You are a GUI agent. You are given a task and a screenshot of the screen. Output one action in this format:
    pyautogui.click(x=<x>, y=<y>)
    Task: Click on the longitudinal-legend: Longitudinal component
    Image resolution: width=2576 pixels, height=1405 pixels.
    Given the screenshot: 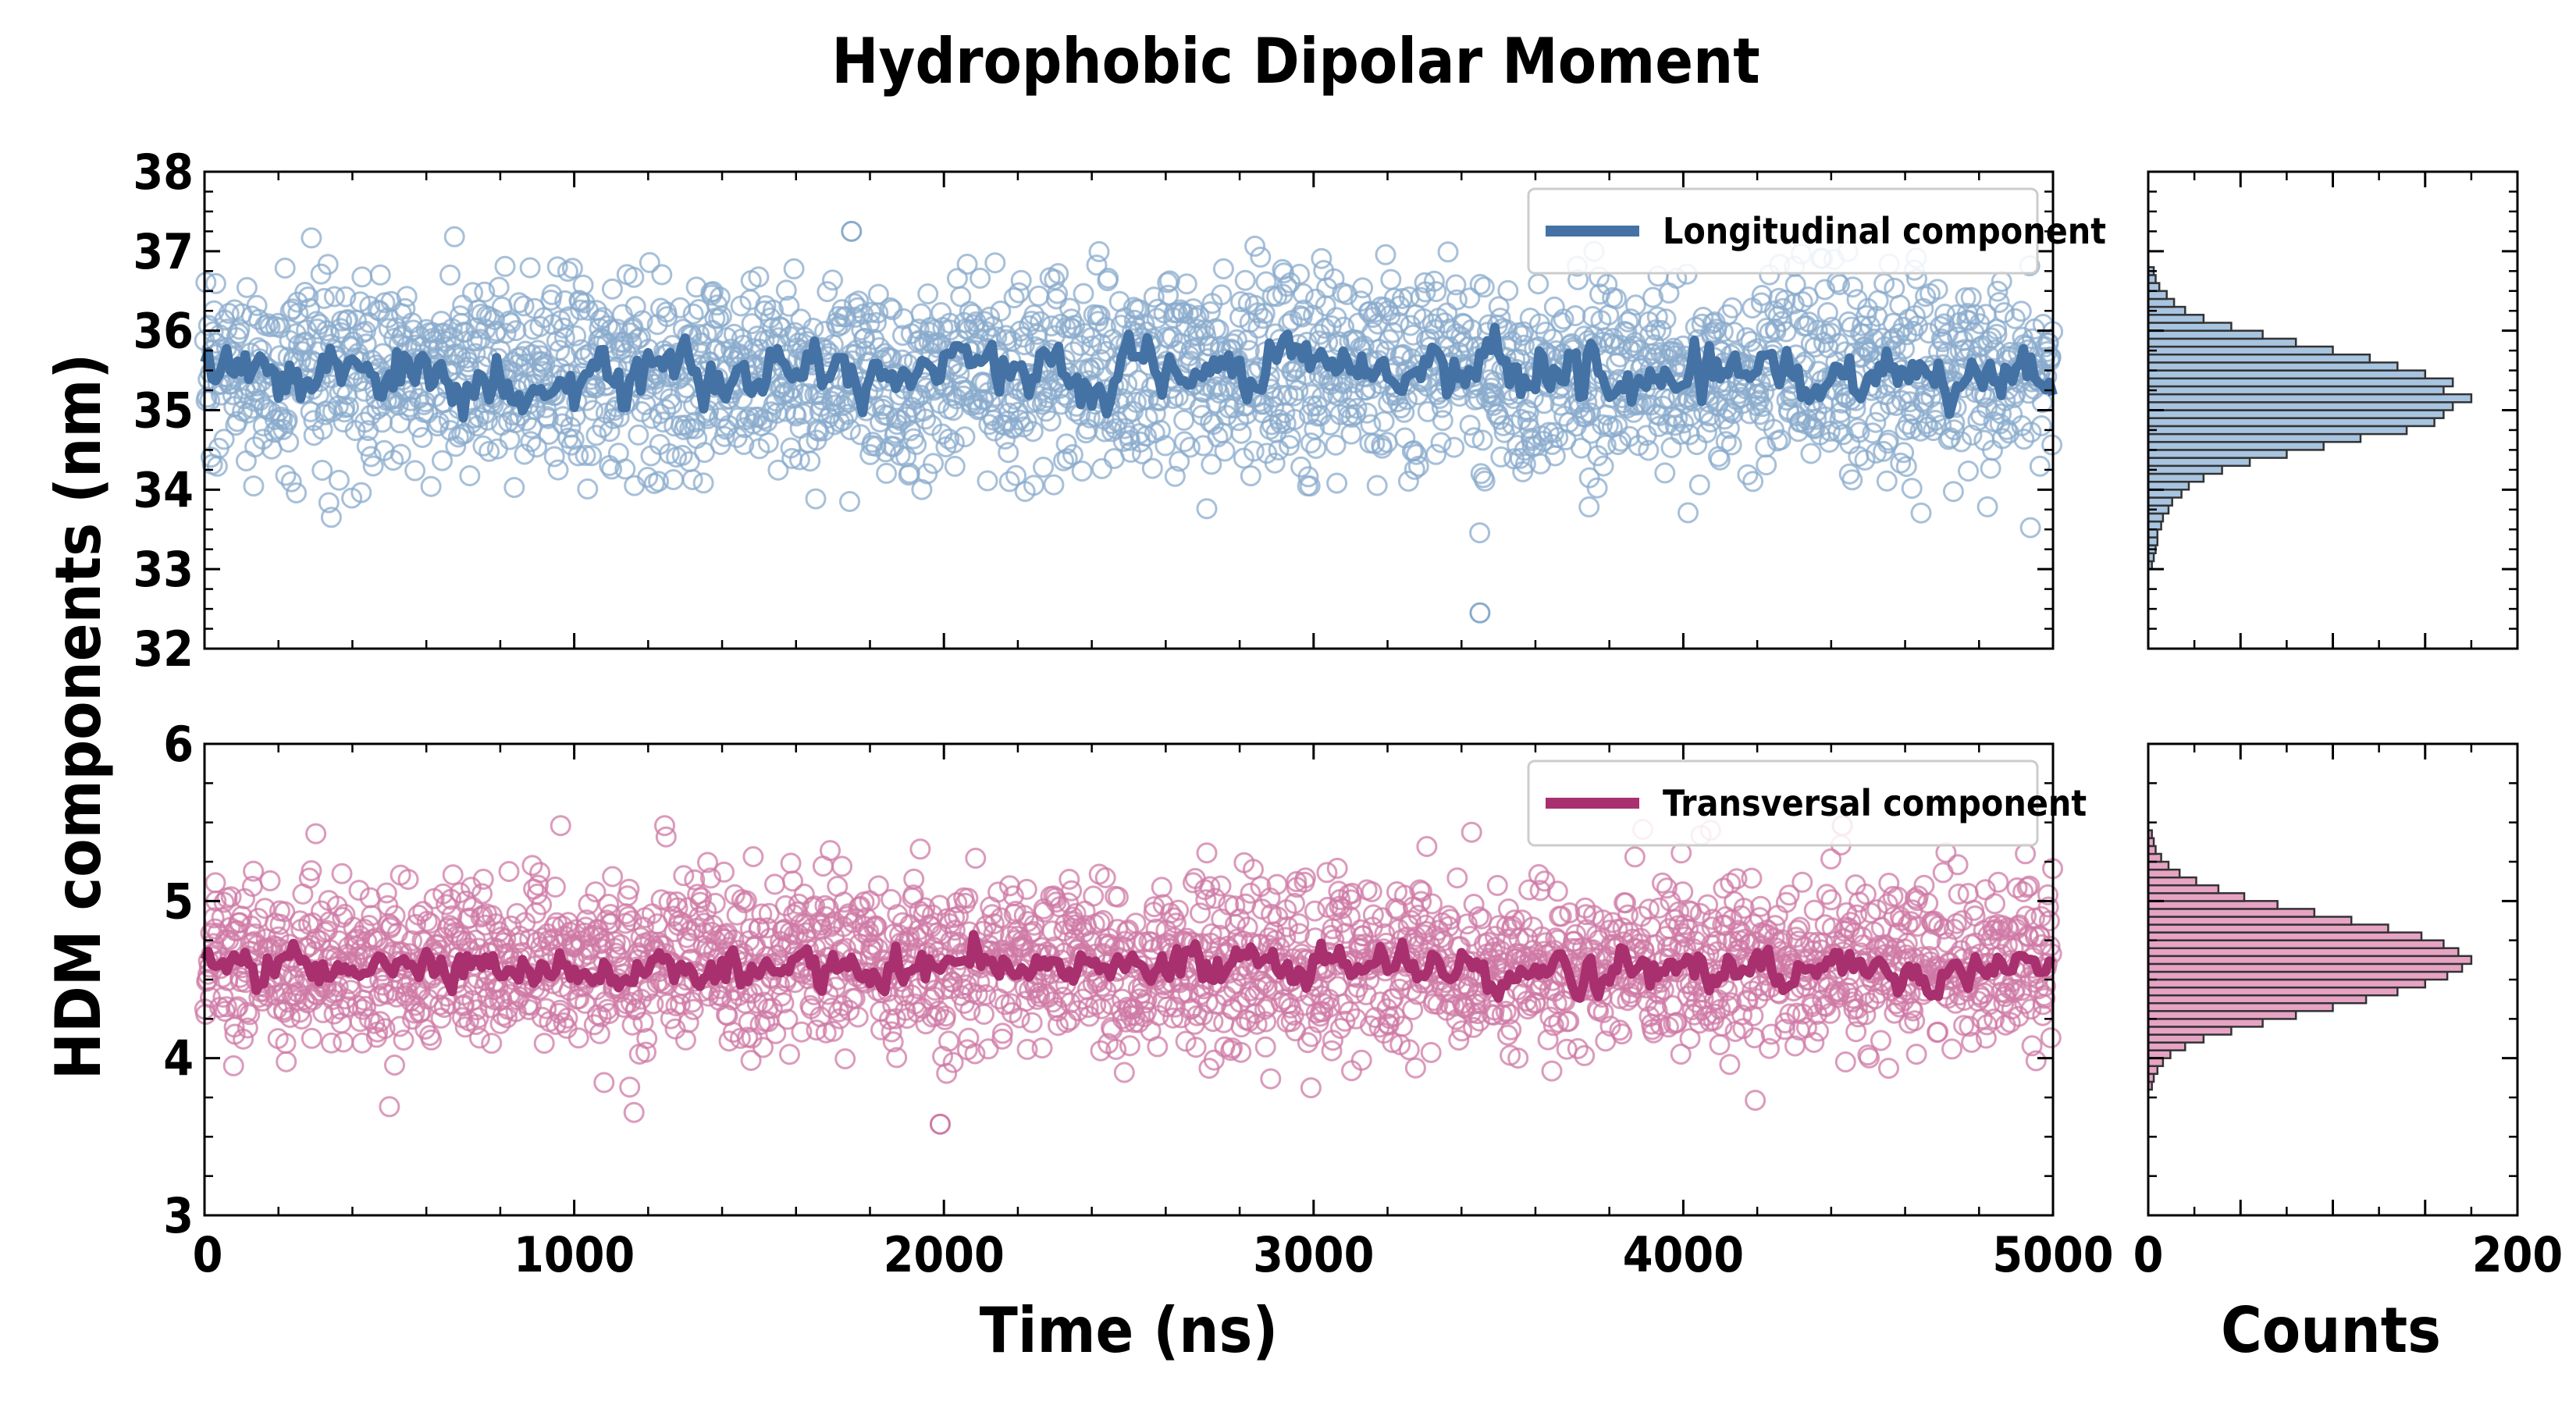 What is the action you would take?
    pyautogui.click(x=1817, y=231)
    